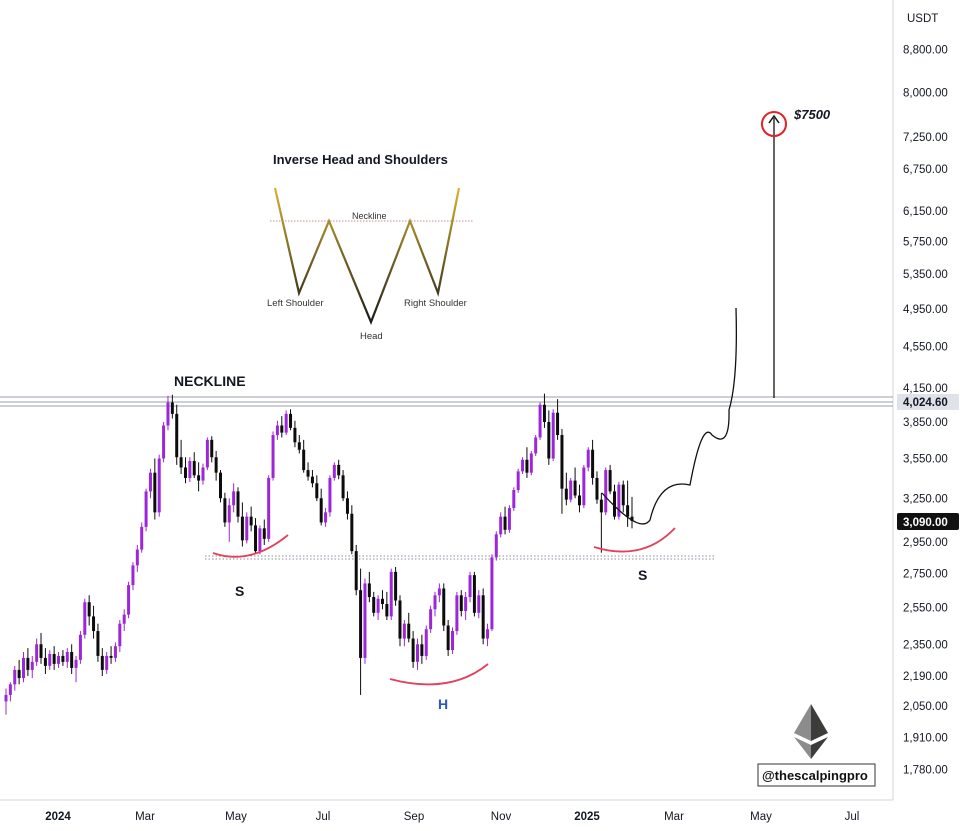  What do you see at coordinates (501, 817) in the screenshot?
I see `time-tick-label: Nov` at bounding box center [501, 817].